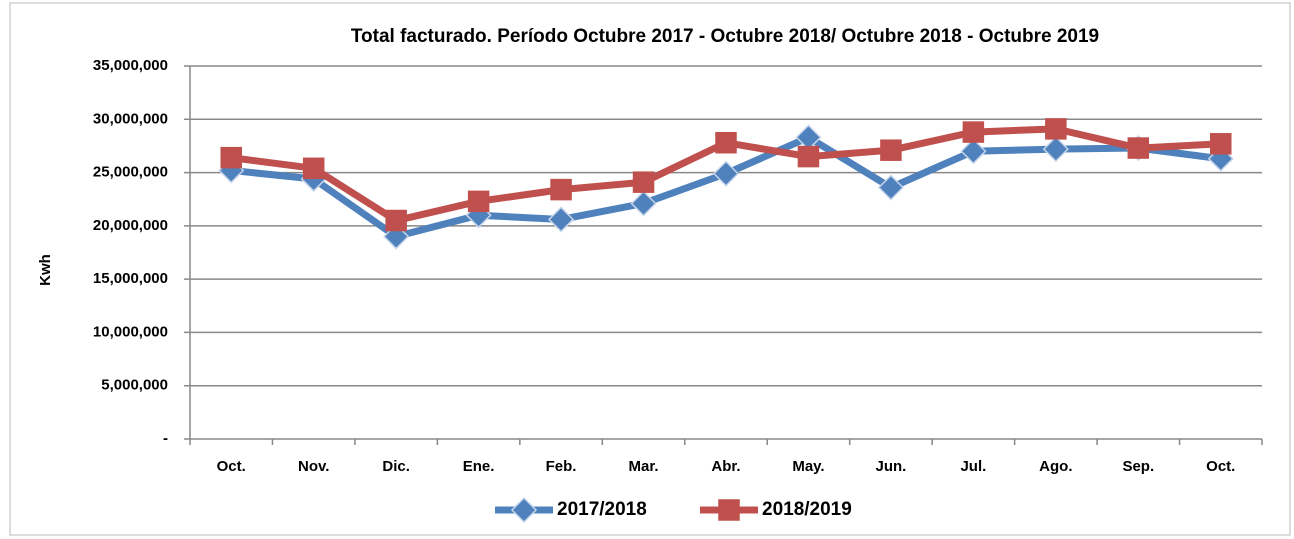 This screenshot has height=539, width=1294. What do you see at coordinates (130, 65) in the screenshot?
I see `y-tick-label: 35,000,000` at bounding box center [130, 65].